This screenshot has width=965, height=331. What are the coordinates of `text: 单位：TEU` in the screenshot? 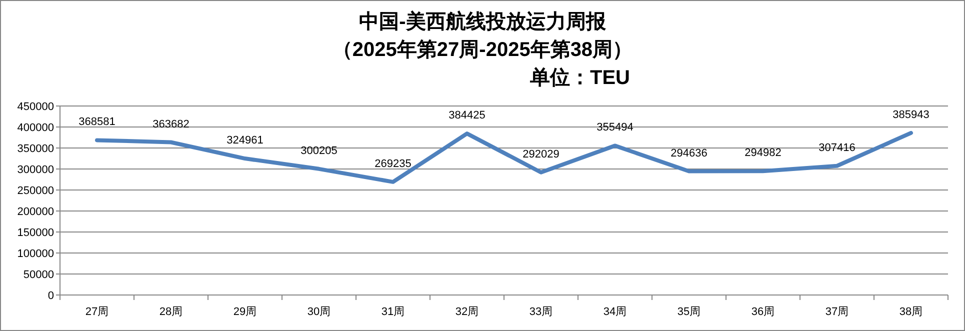 It's located at (580, 78).